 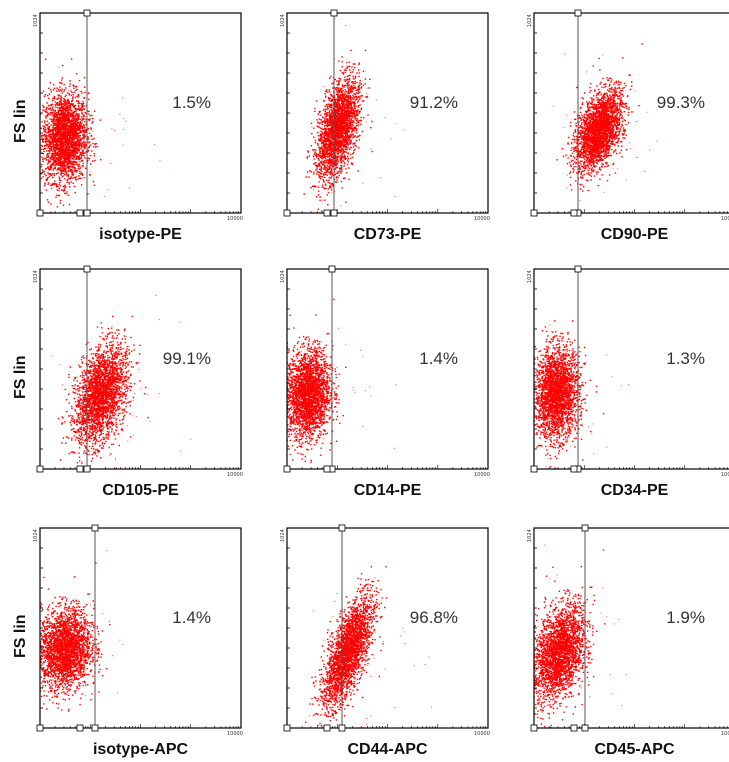 I want to click on flow-plot-8: 1024 10000, so click(x=385, y=630).